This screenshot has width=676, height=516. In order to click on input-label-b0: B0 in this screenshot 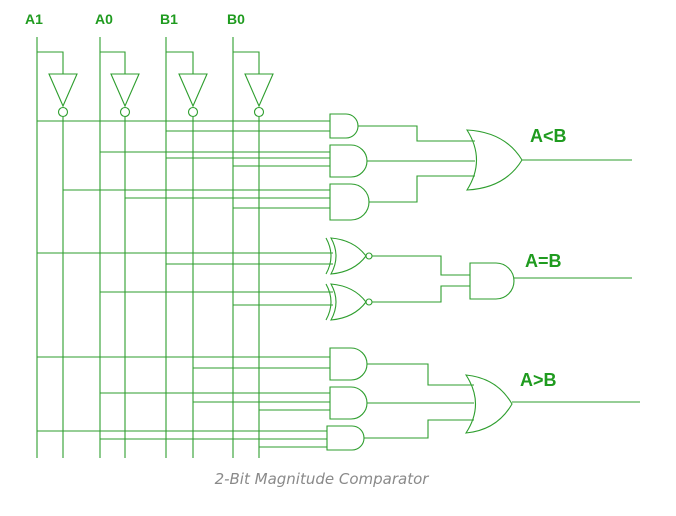, I will do `click(236, 19)`.